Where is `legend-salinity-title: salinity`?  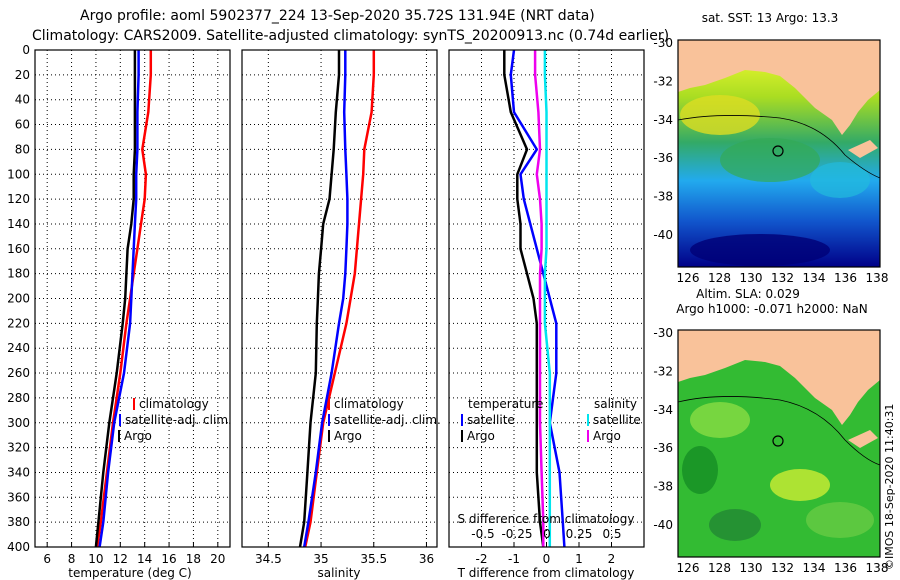 legend-salinity-title: salinity is located at coordinates (615, 404).